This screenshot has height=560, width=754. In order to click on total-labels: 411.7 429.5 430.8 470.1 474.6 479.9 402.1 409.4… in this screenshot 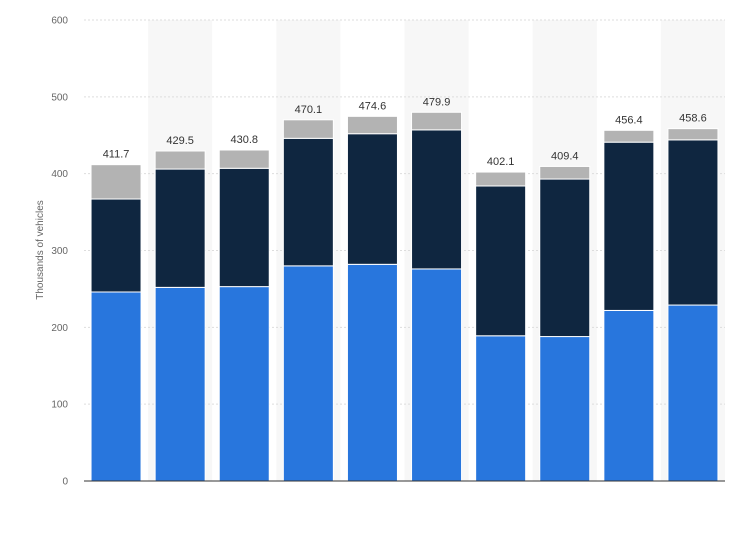, I will do `click(405, 132)`.